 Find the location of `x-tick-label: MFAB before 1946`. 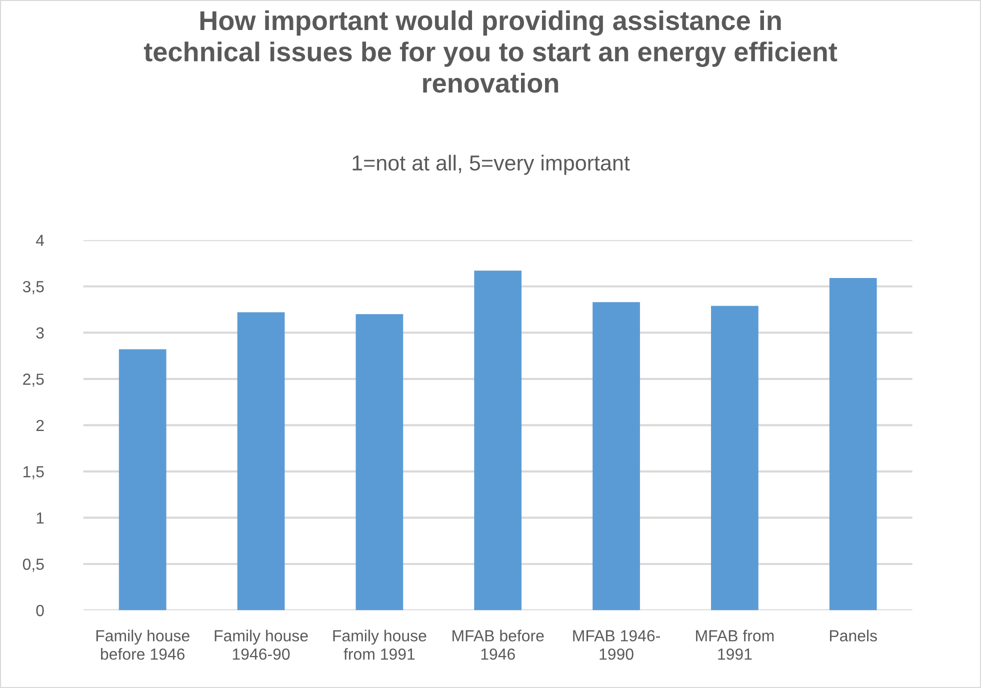

x-tick-label: MFAB before 1946 is located at coordinates (498, 645).